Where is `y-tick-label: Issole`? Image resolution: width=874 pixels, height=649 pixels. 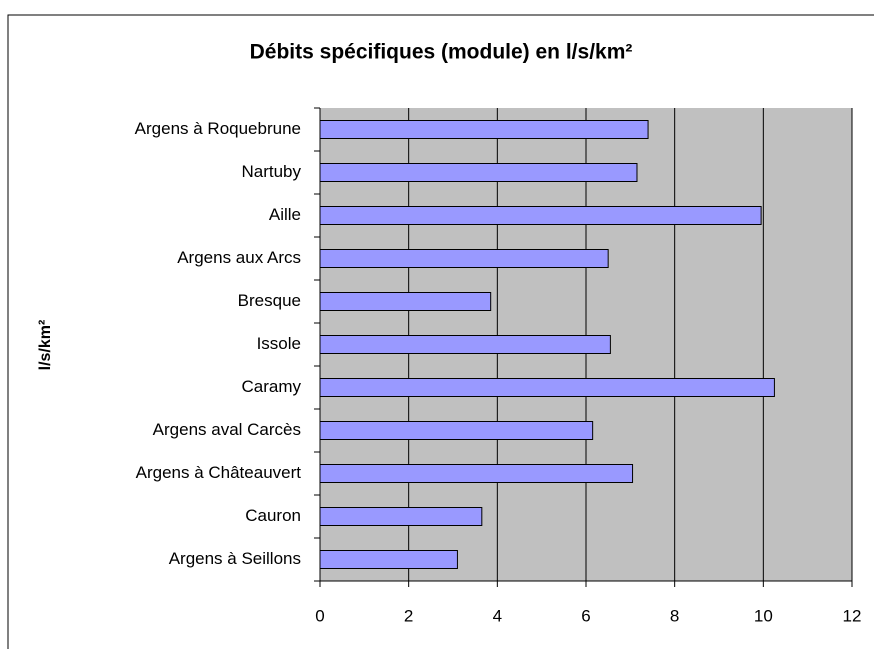
y-tick-label: Issole is located at coordinates (279, 343).